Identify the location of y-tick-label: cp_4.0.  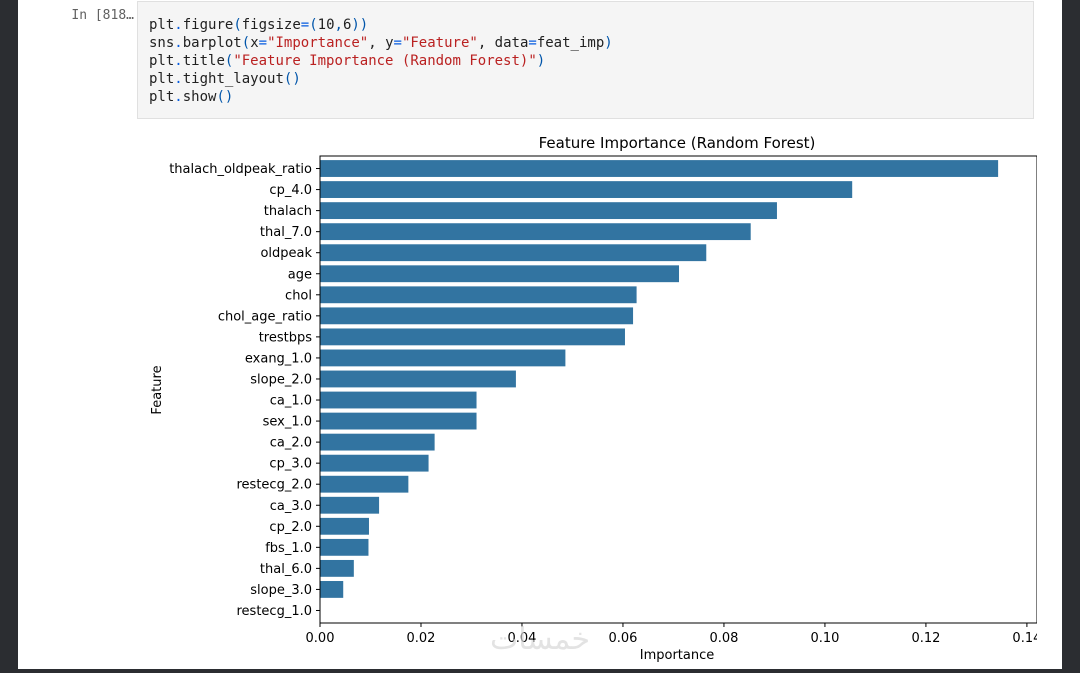
(290, 190).